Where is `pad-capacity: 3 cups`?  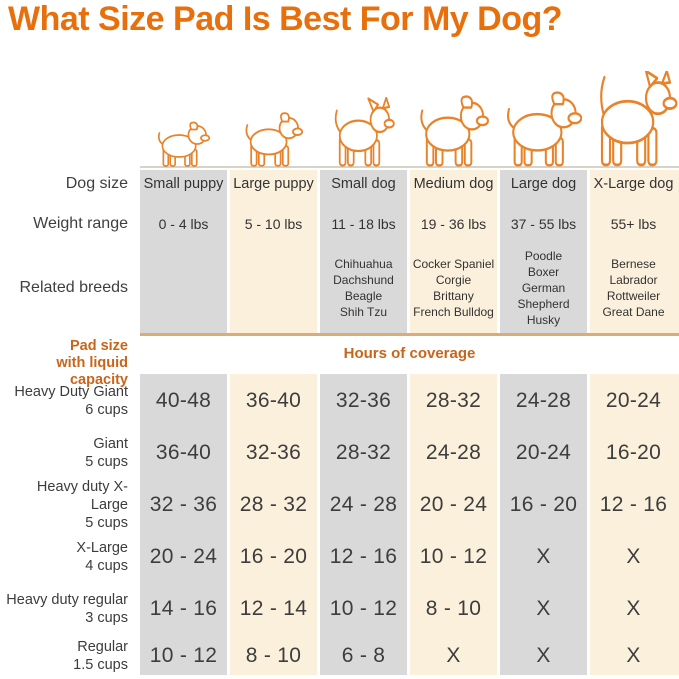
pad-capacity: 3 cups is located at coordinates (106, 618).